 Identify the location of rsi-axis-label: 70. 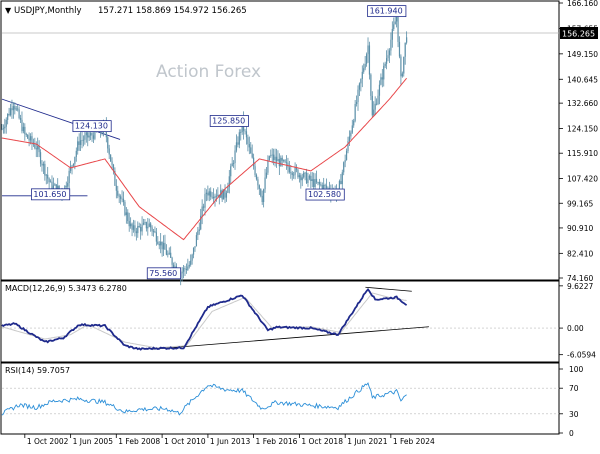
(574, 388).